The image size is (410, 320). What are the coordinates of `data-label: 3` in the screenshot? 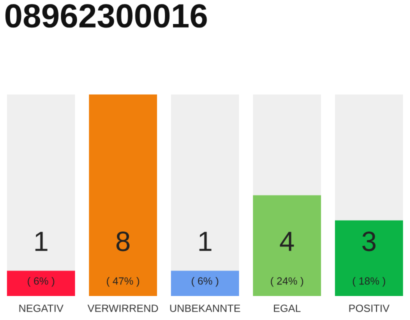 It's located at (369, 242).